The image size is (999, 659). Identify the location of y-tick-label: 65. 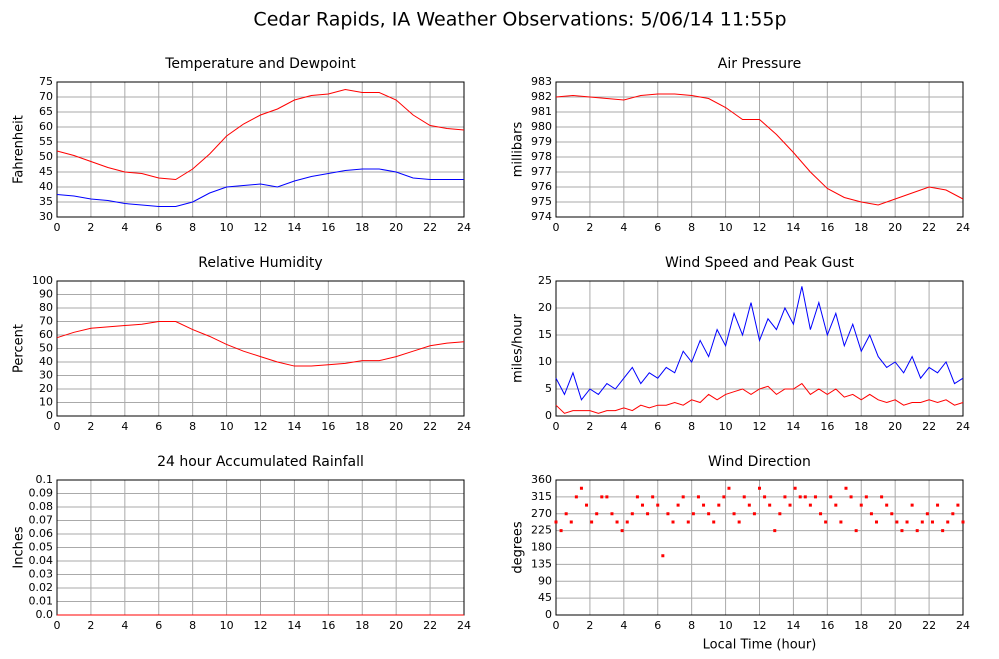
(46, 111).